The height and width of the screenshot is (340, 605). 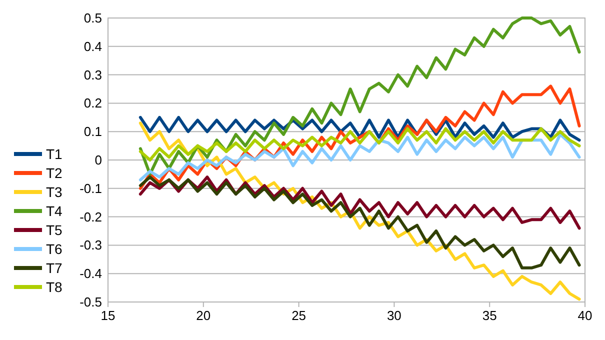 What do you see at coordinates (93, 46) in the screenshot?
I see `y-tick-label: 0.4` at bounding box center [93, 46].